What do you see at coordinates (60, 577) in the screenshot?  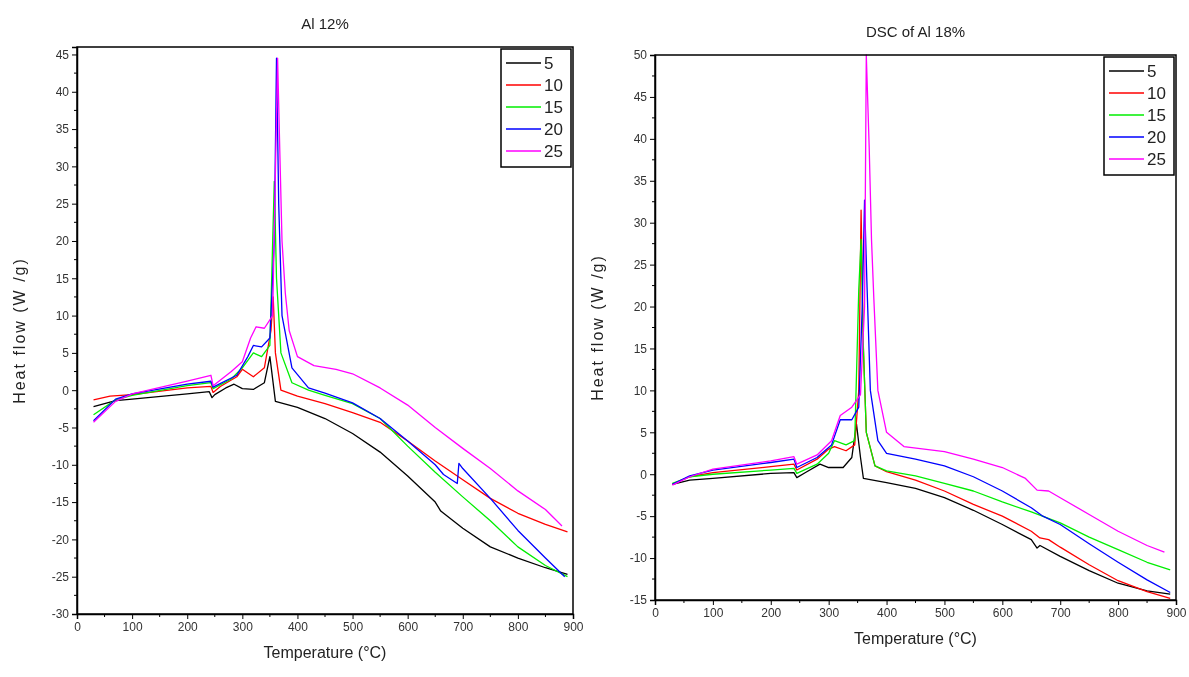 I see `y-tick-label: -25` at bounding box center [60, 577].